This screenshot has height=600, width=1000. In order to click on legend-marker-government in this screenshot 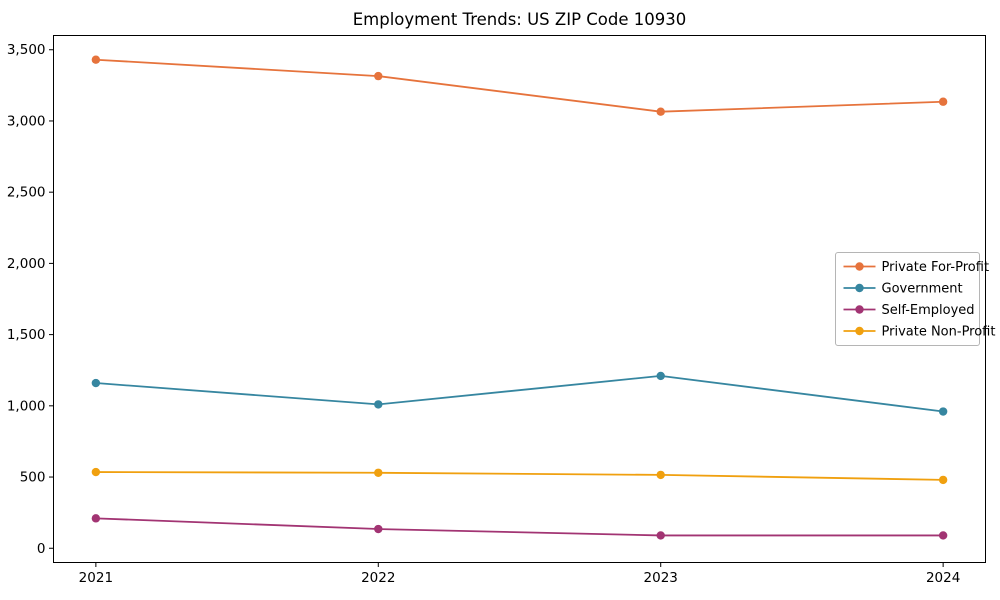, I will do `click(859, 288)`.